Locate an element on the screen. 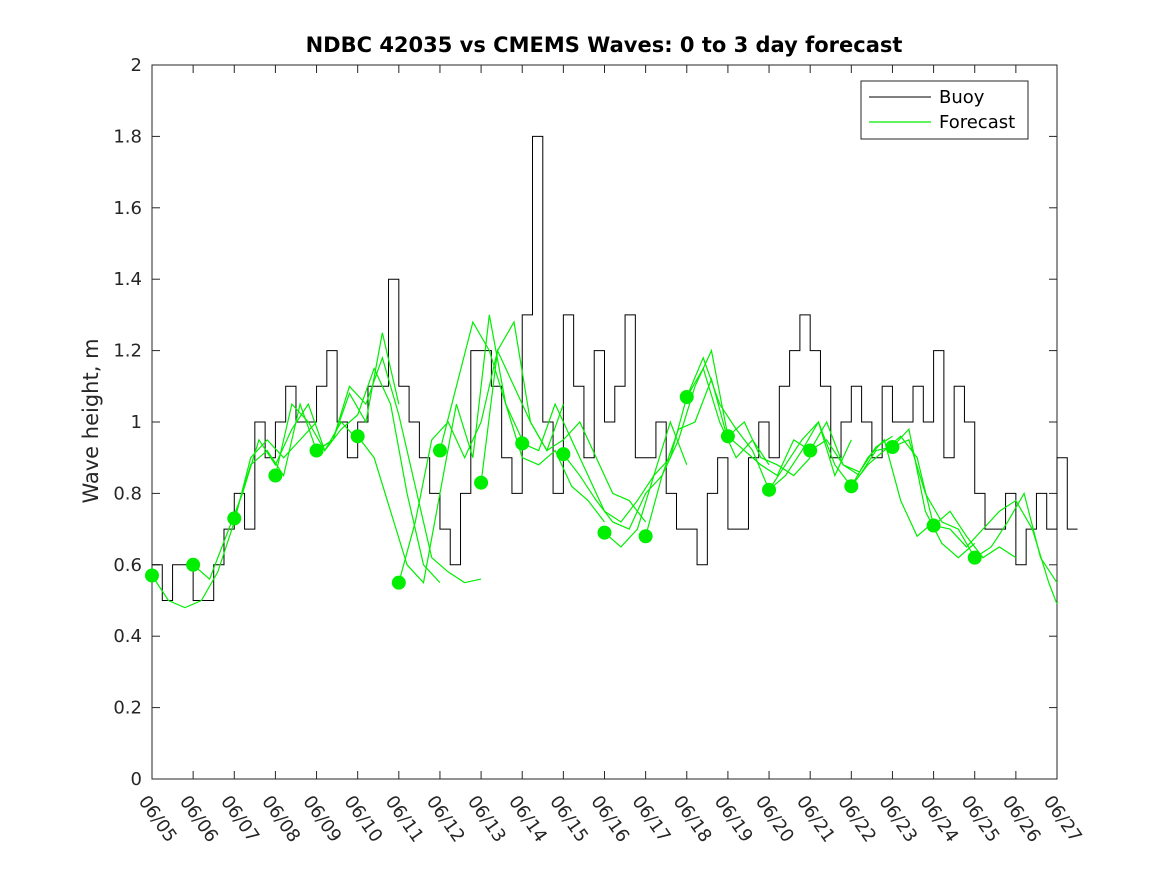 This screenshot has height=875, width=1167. legend-buoy-label: Buoy is located at coordinates (962, 97).